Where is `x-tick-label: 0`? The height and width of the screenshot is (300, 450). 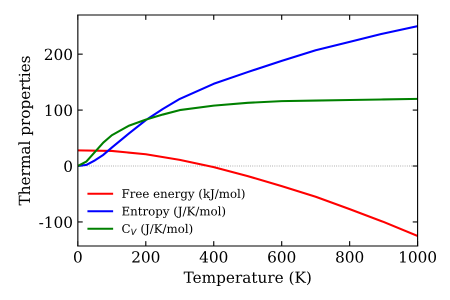
x-tick-label: 0 is located at coordinates (78, 257).